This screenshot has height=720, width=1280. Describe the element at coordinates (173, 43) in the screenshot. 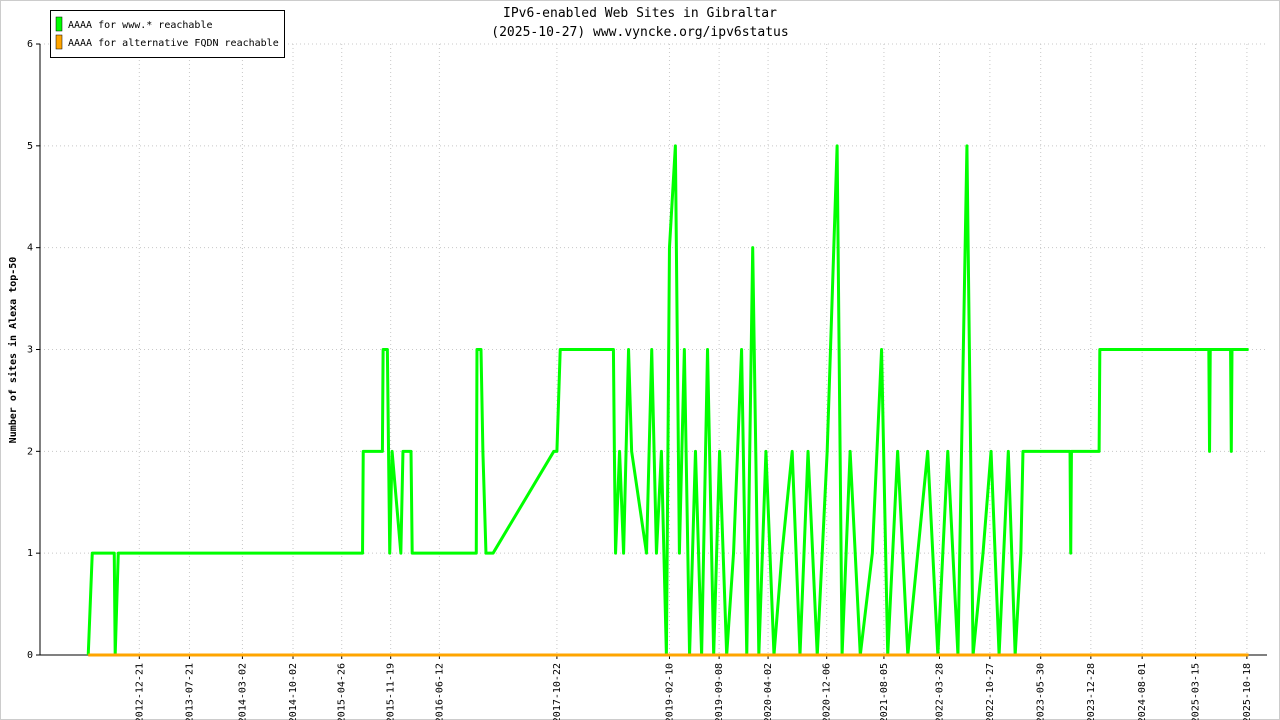

I see `legend-label: AAAA for alternative FQDN reachable` at that location.